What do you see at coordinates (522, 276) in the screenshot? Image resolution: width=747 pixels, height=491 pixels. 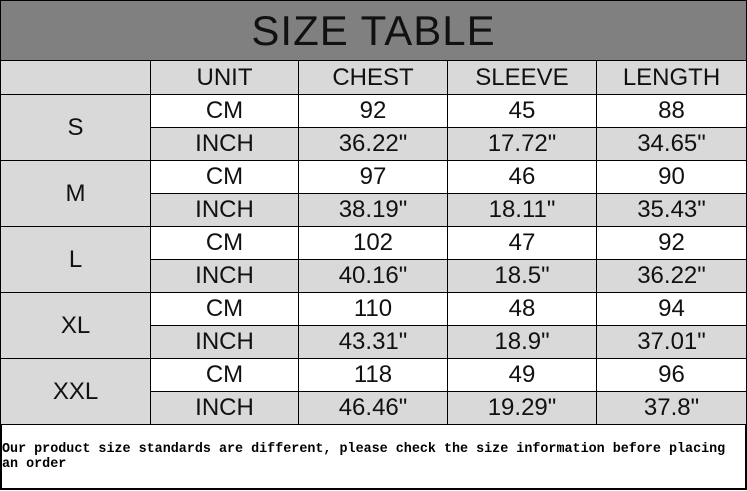 I see `sleeve-cell: 18.5"` at bounding box center [522, 276].